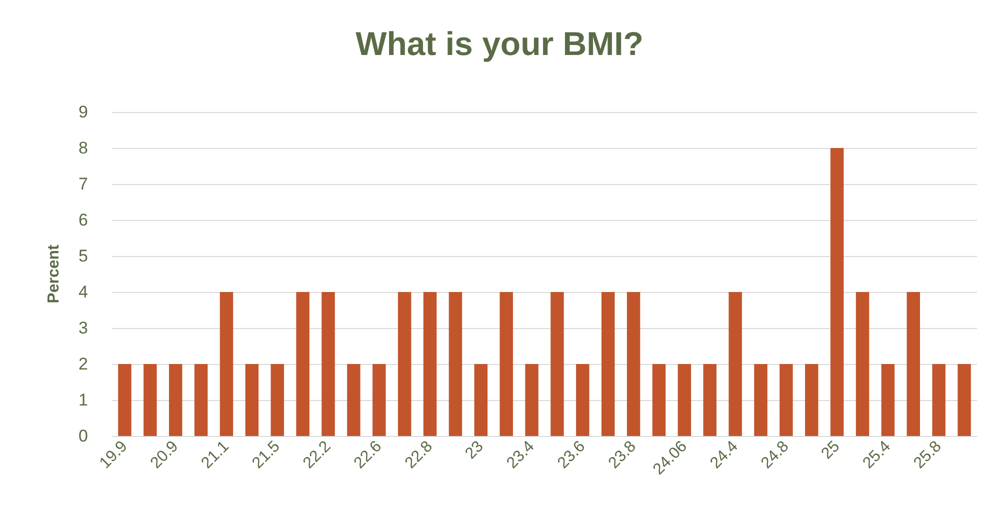  Describe the element at coordinates (83, 256) in the screenshot. I see `y-tick-label: 5` at that location.